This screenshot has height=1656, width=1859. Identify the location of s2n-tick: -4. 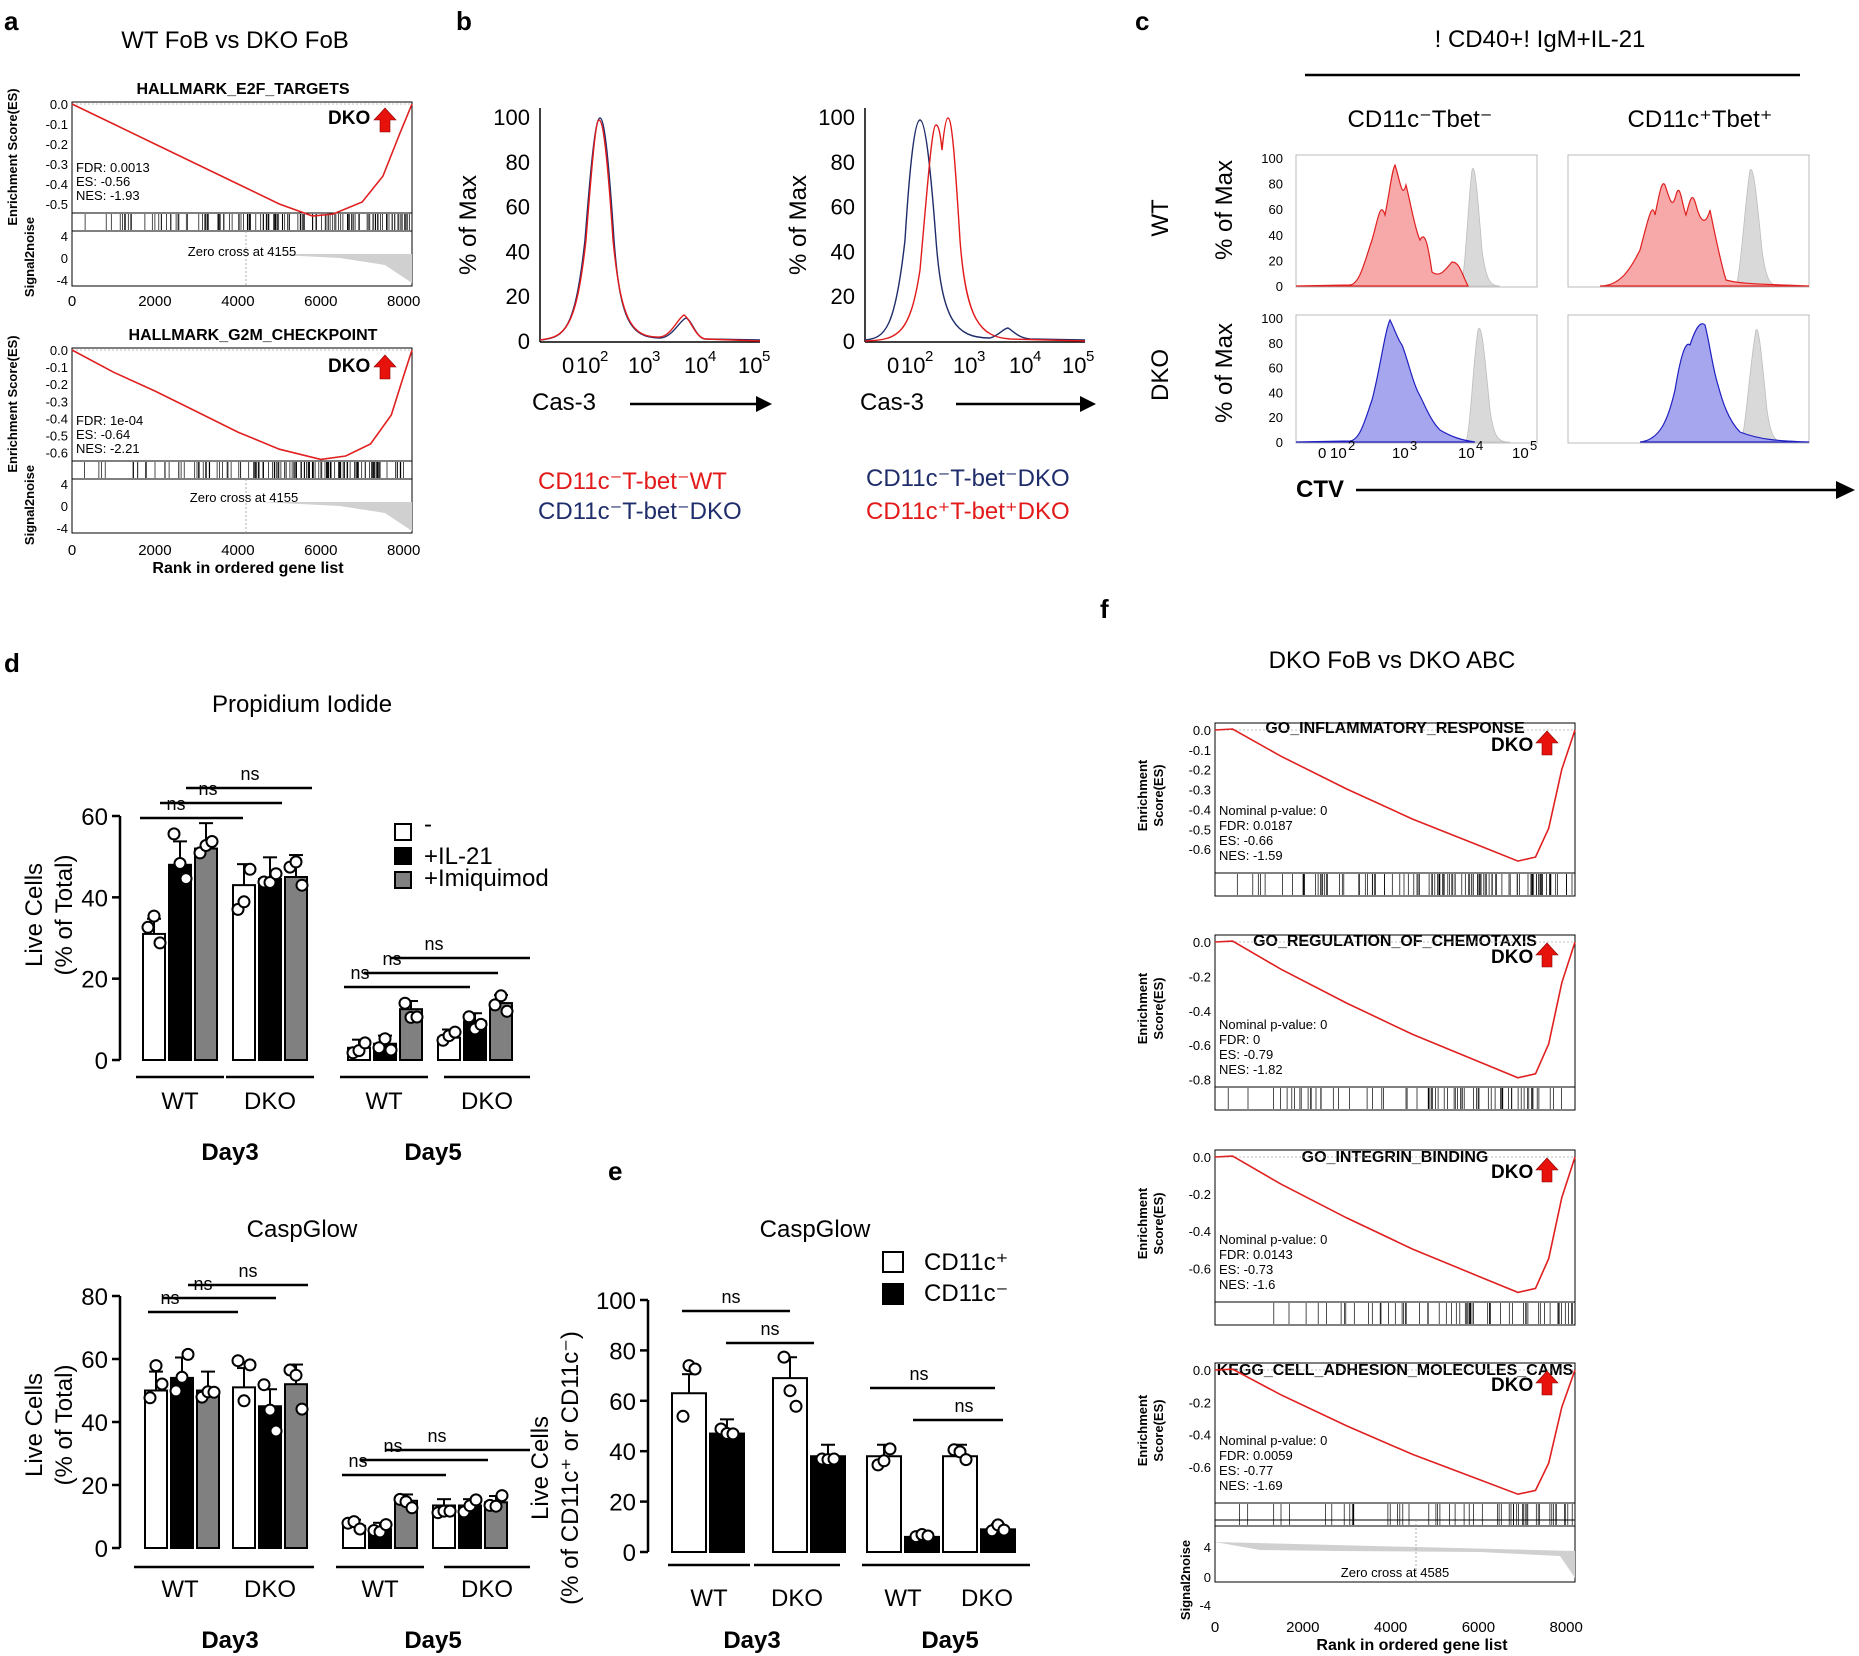
(62, 280).